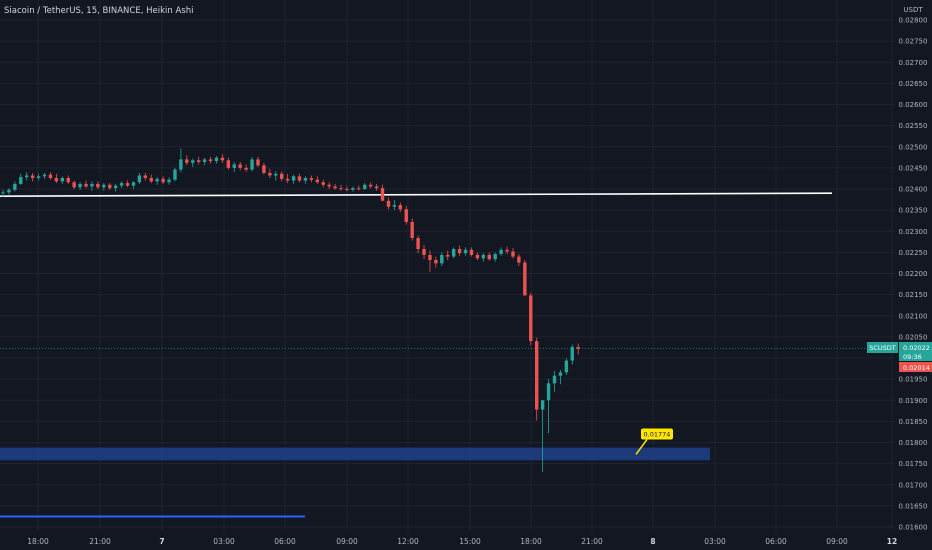 The width and height of the screenshot is (932, 550). What do you see at coordinates (913, 274) in the screenshot?
I see `price-tick-label: 0.02200` at bounding box center [913, 274].